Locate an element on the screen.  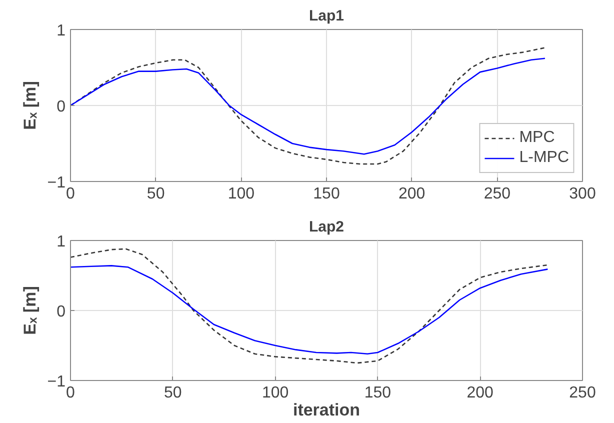
x-tick-label: 300 is located at coordinates (582, 194).